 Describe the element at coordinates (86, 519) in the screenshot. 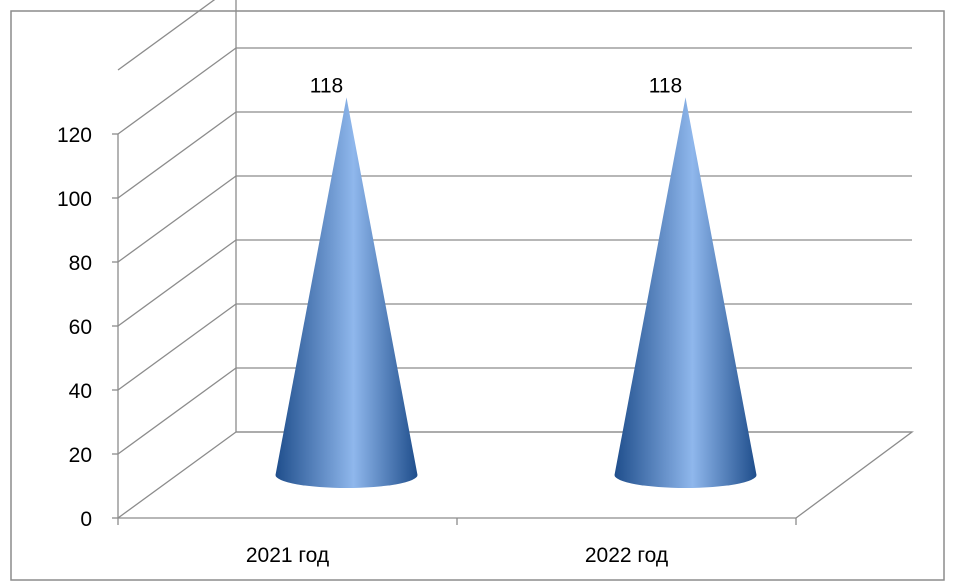

I see `y-tick-label: 0` at that location.